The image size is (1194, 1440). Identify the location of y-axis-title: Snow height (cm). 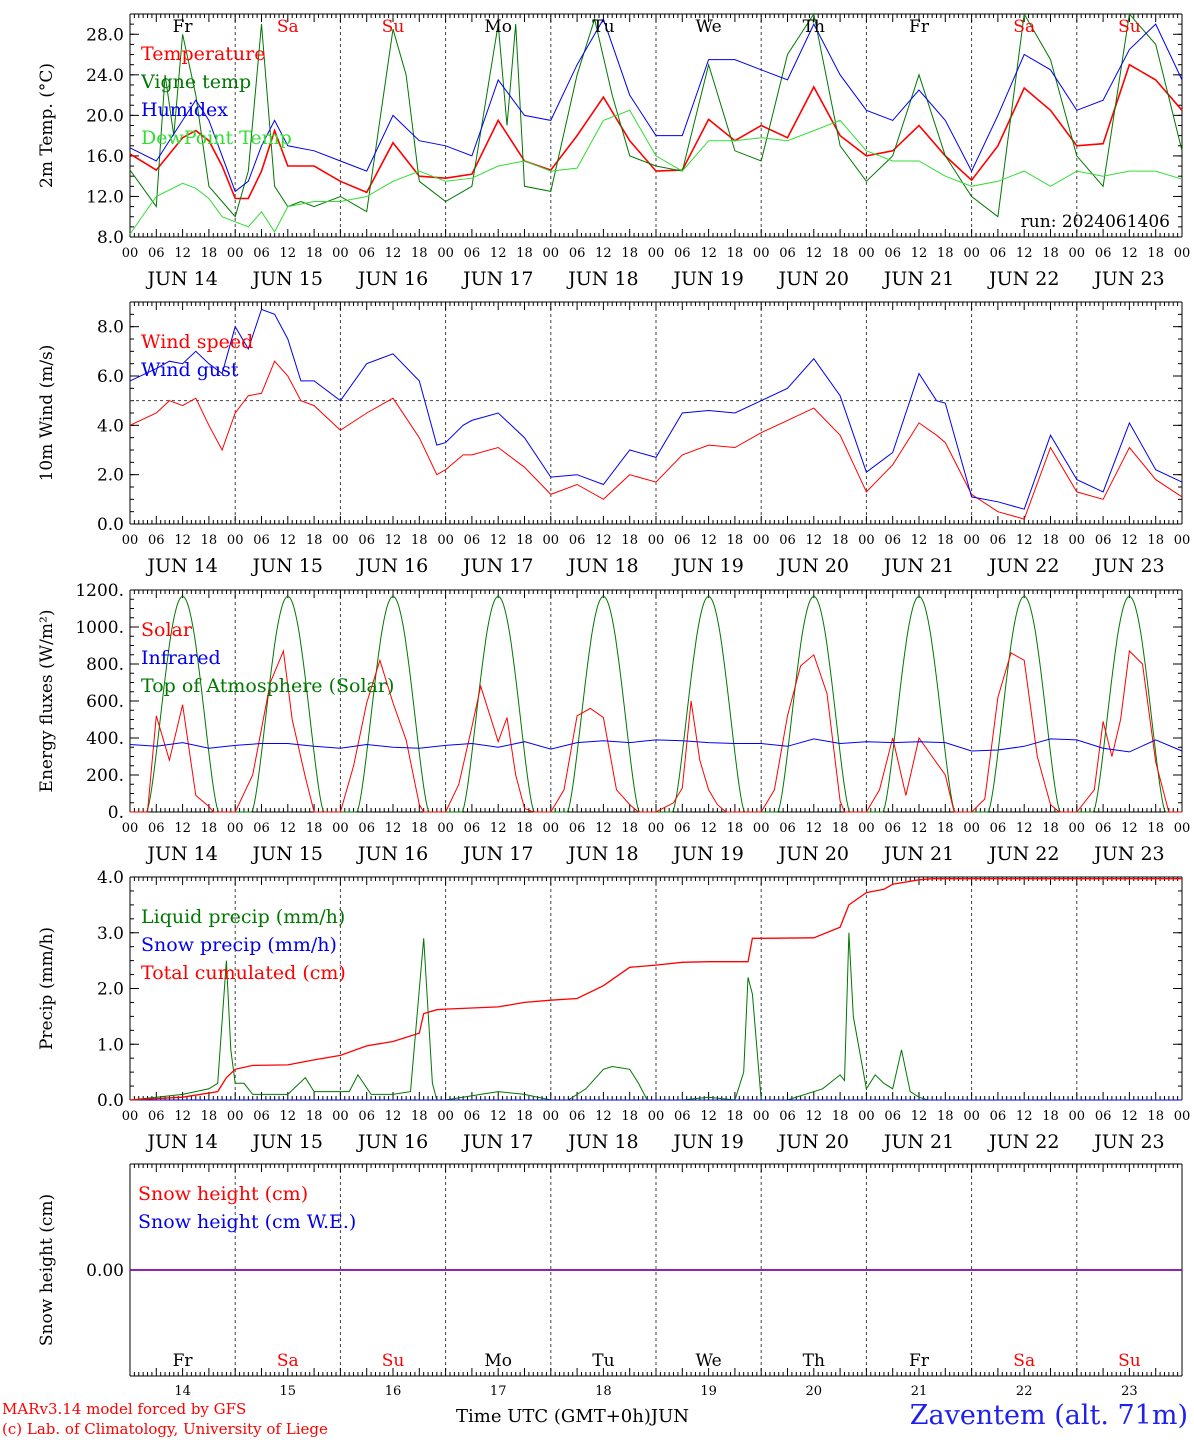
(47, 1270).